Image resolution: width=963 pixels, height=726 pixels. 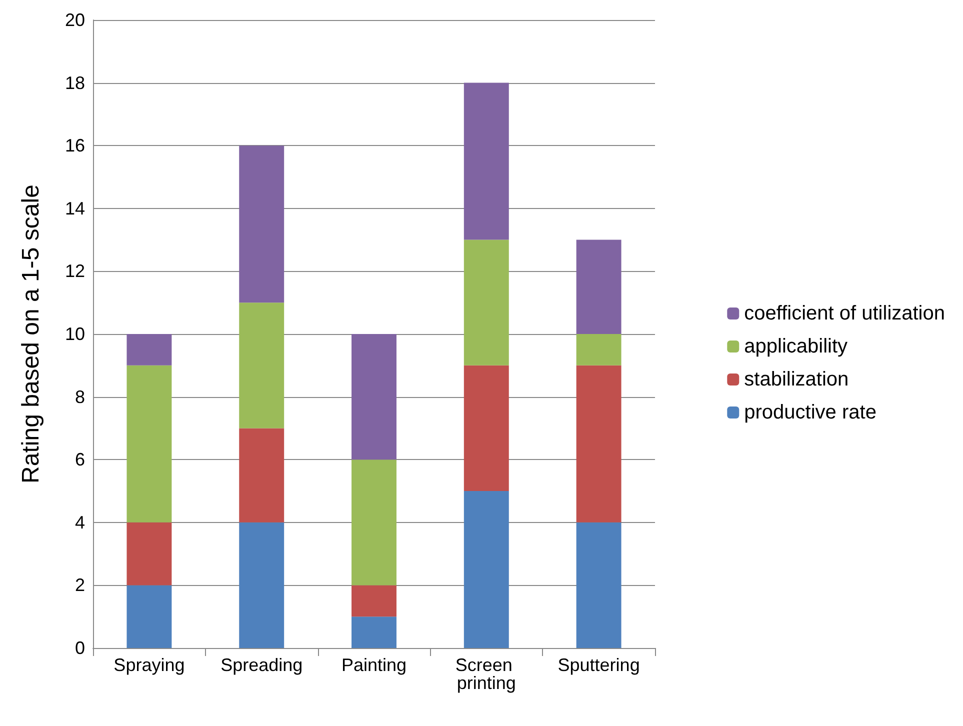 I want to click on y-axis-title: Rating based on a 1-5 scale, so click(x=31, y=334).